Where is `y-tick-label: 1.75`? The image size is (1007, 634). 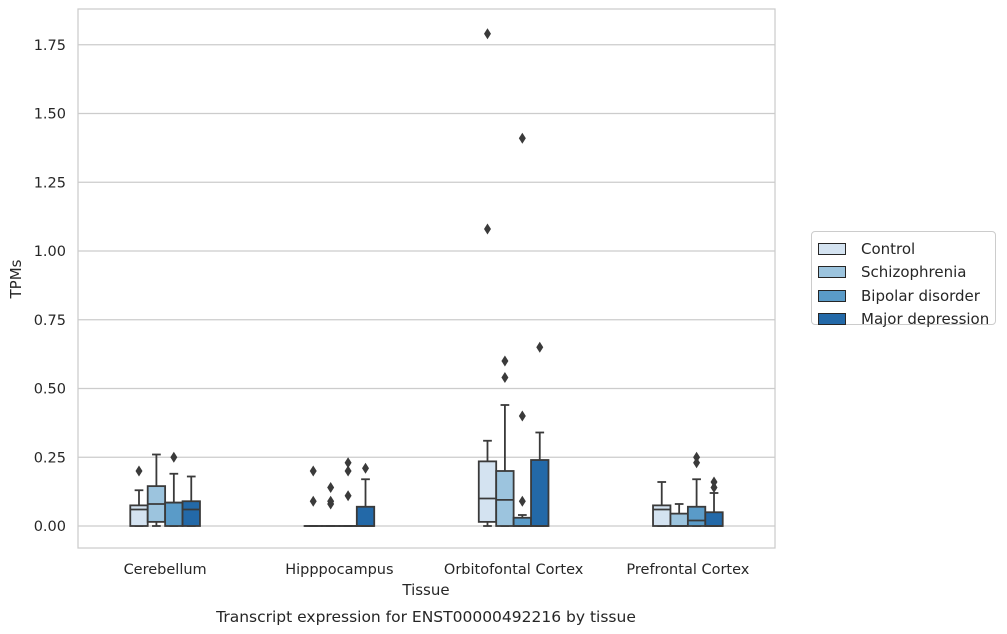
y-tick-label: 1.75 is located at coordinates (50, 46).